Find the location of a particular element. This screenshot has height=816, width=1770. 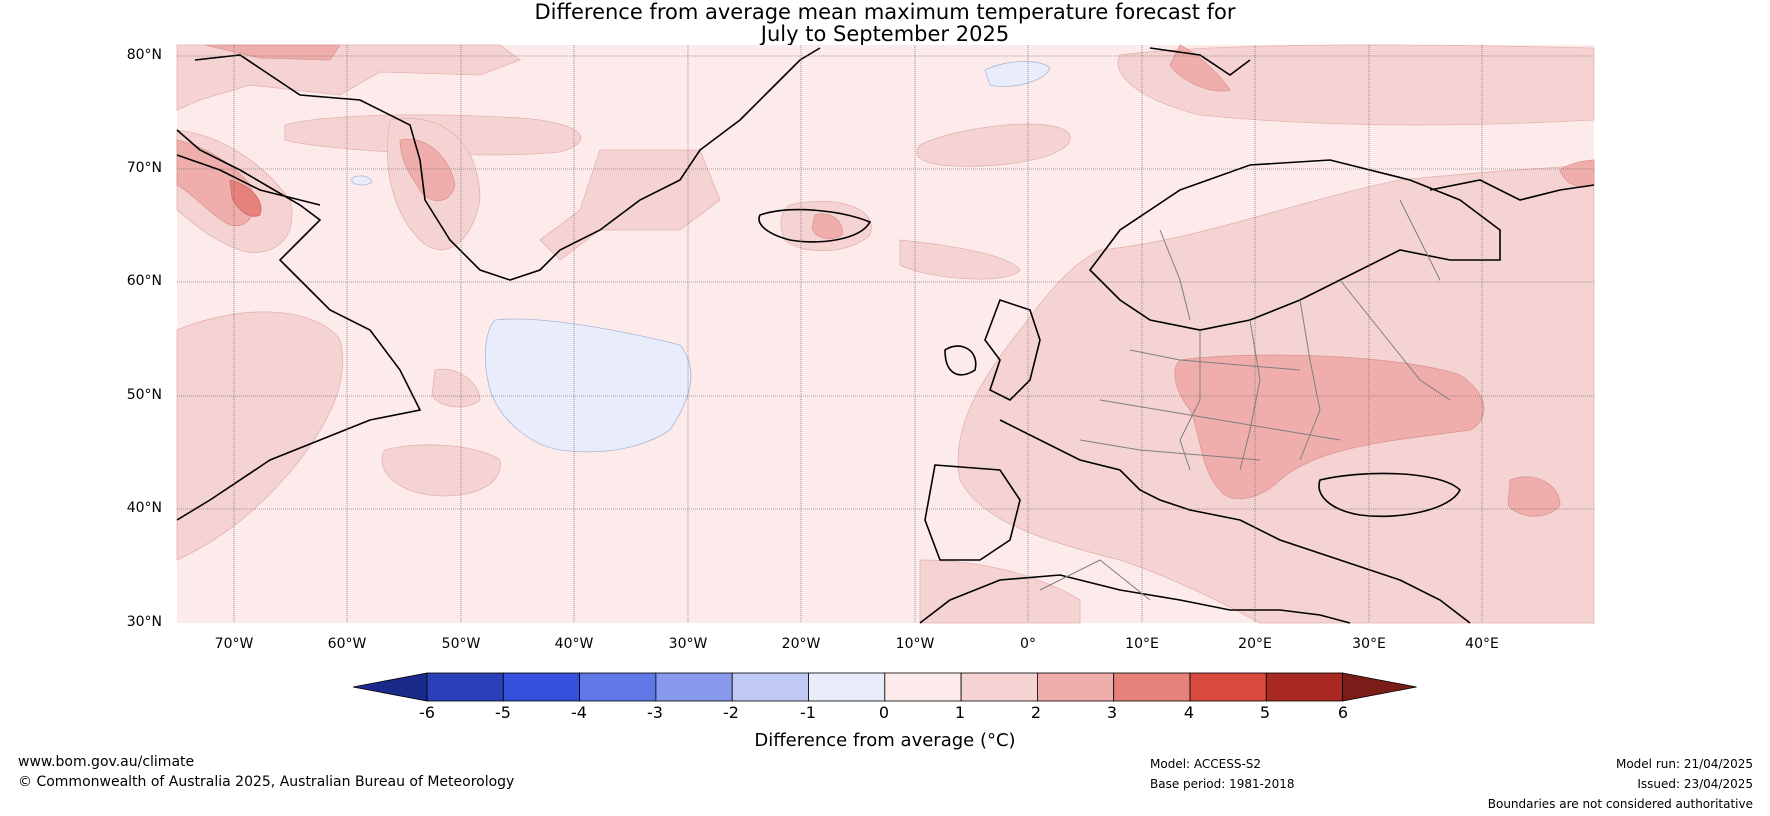

europe-coast is located at coordinates (1235, 521).